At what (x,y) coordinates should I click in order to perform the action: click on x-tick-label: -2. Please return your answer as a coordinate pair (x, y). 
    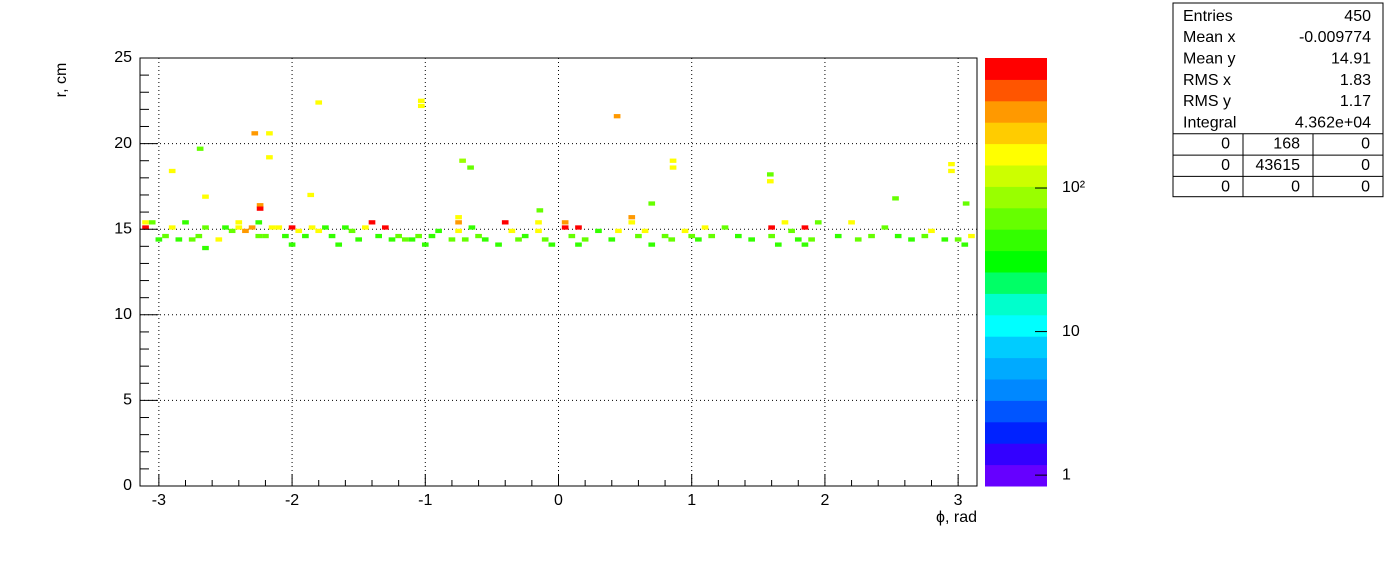
    Looking at the image, I should click on (292, 500).